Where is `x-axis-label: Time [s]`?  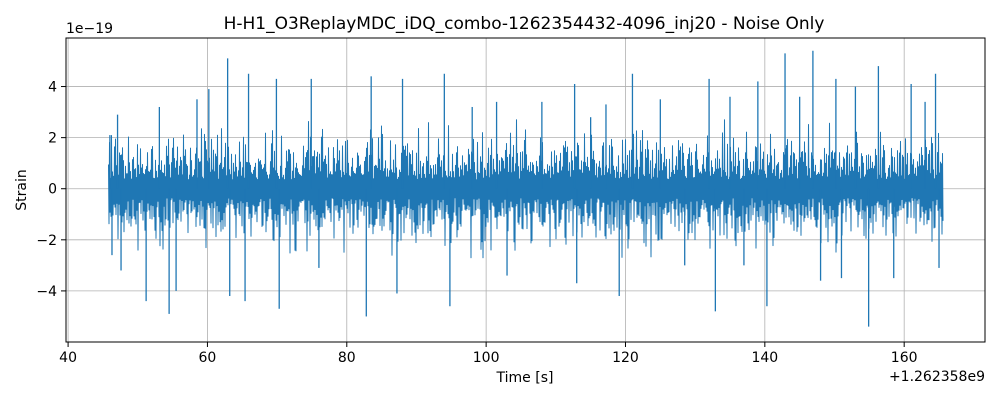 x-axis-label: Time [s] is located at coordinates (525, 378).